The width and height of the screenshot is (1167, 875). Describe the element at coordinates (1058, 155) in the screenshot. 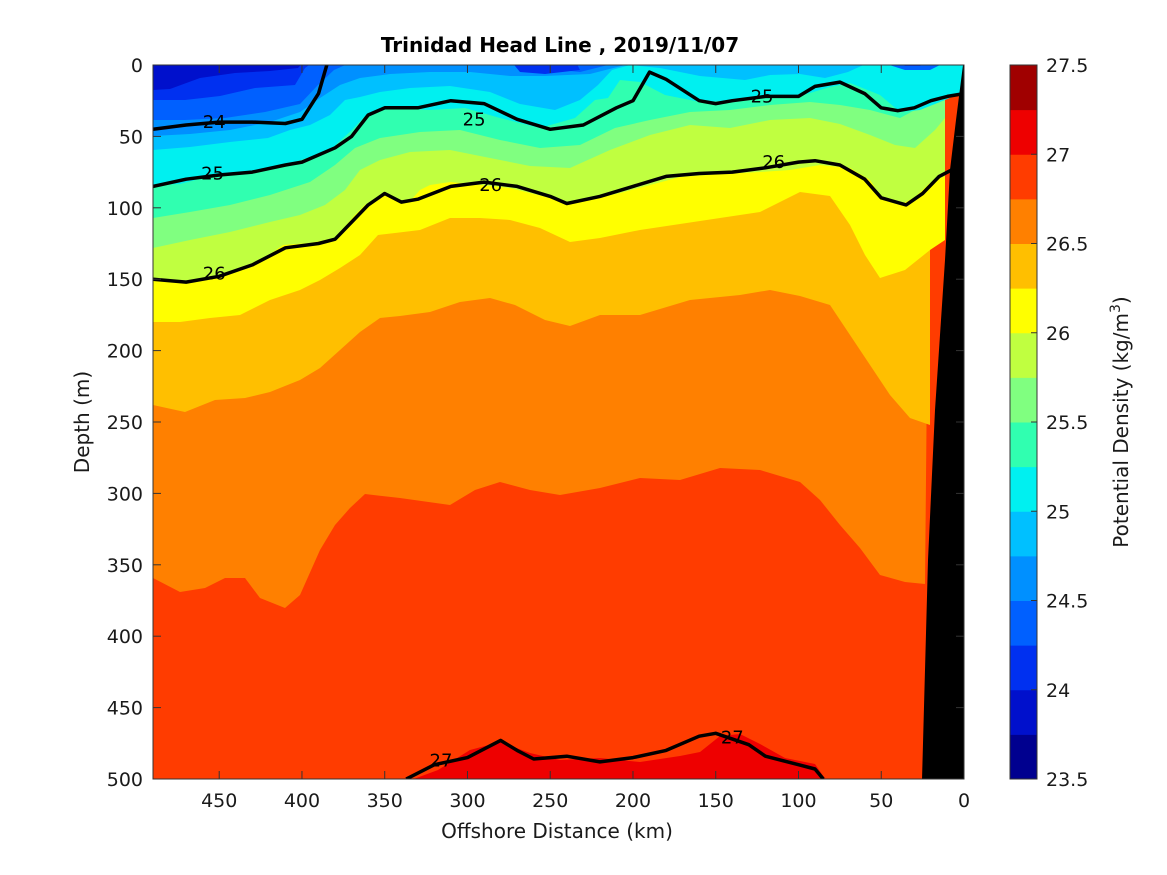

I see `colorbar-tick-label: 27` at that location.